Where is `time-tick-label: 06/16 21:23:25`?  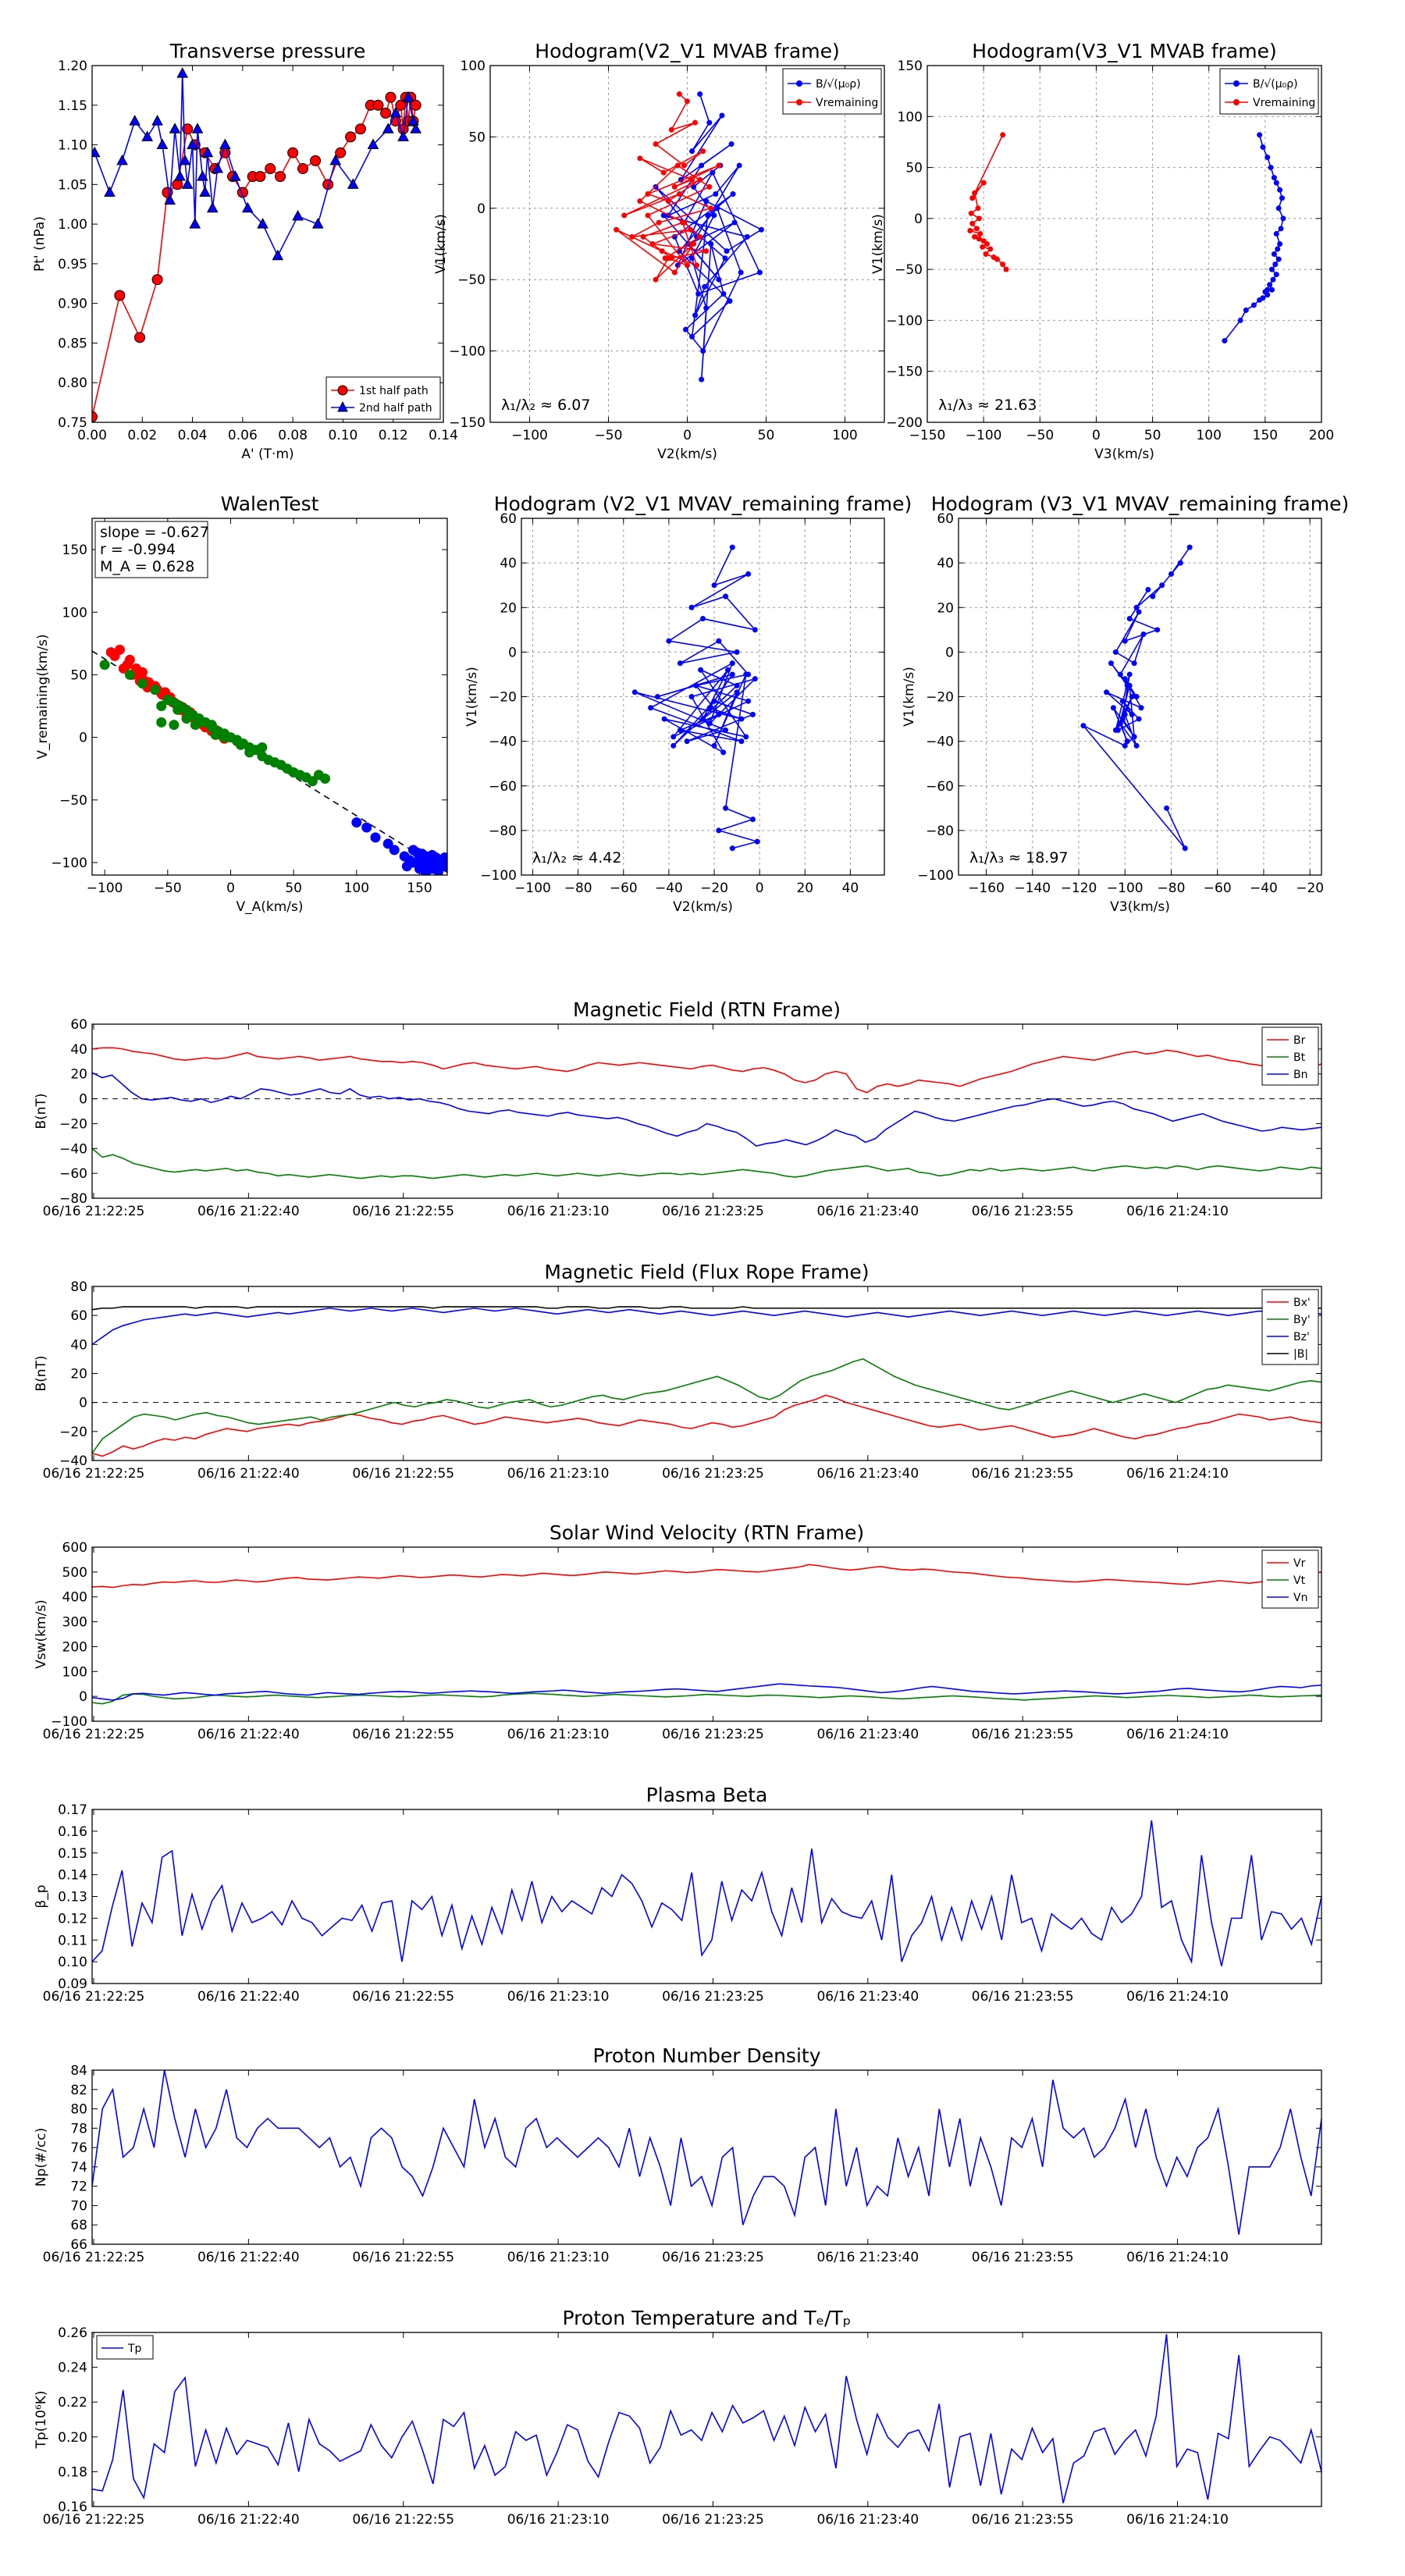
time-tick-label: 06/16 21:23:25 is located at coordinates (713, 1474).